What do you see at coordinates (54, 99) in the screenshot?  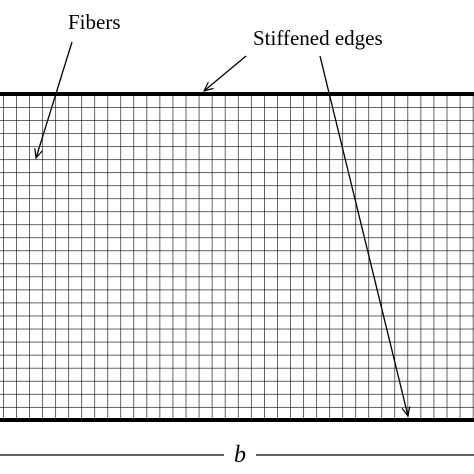 I see `fibers-arrow` at bounding box center [54, 99].